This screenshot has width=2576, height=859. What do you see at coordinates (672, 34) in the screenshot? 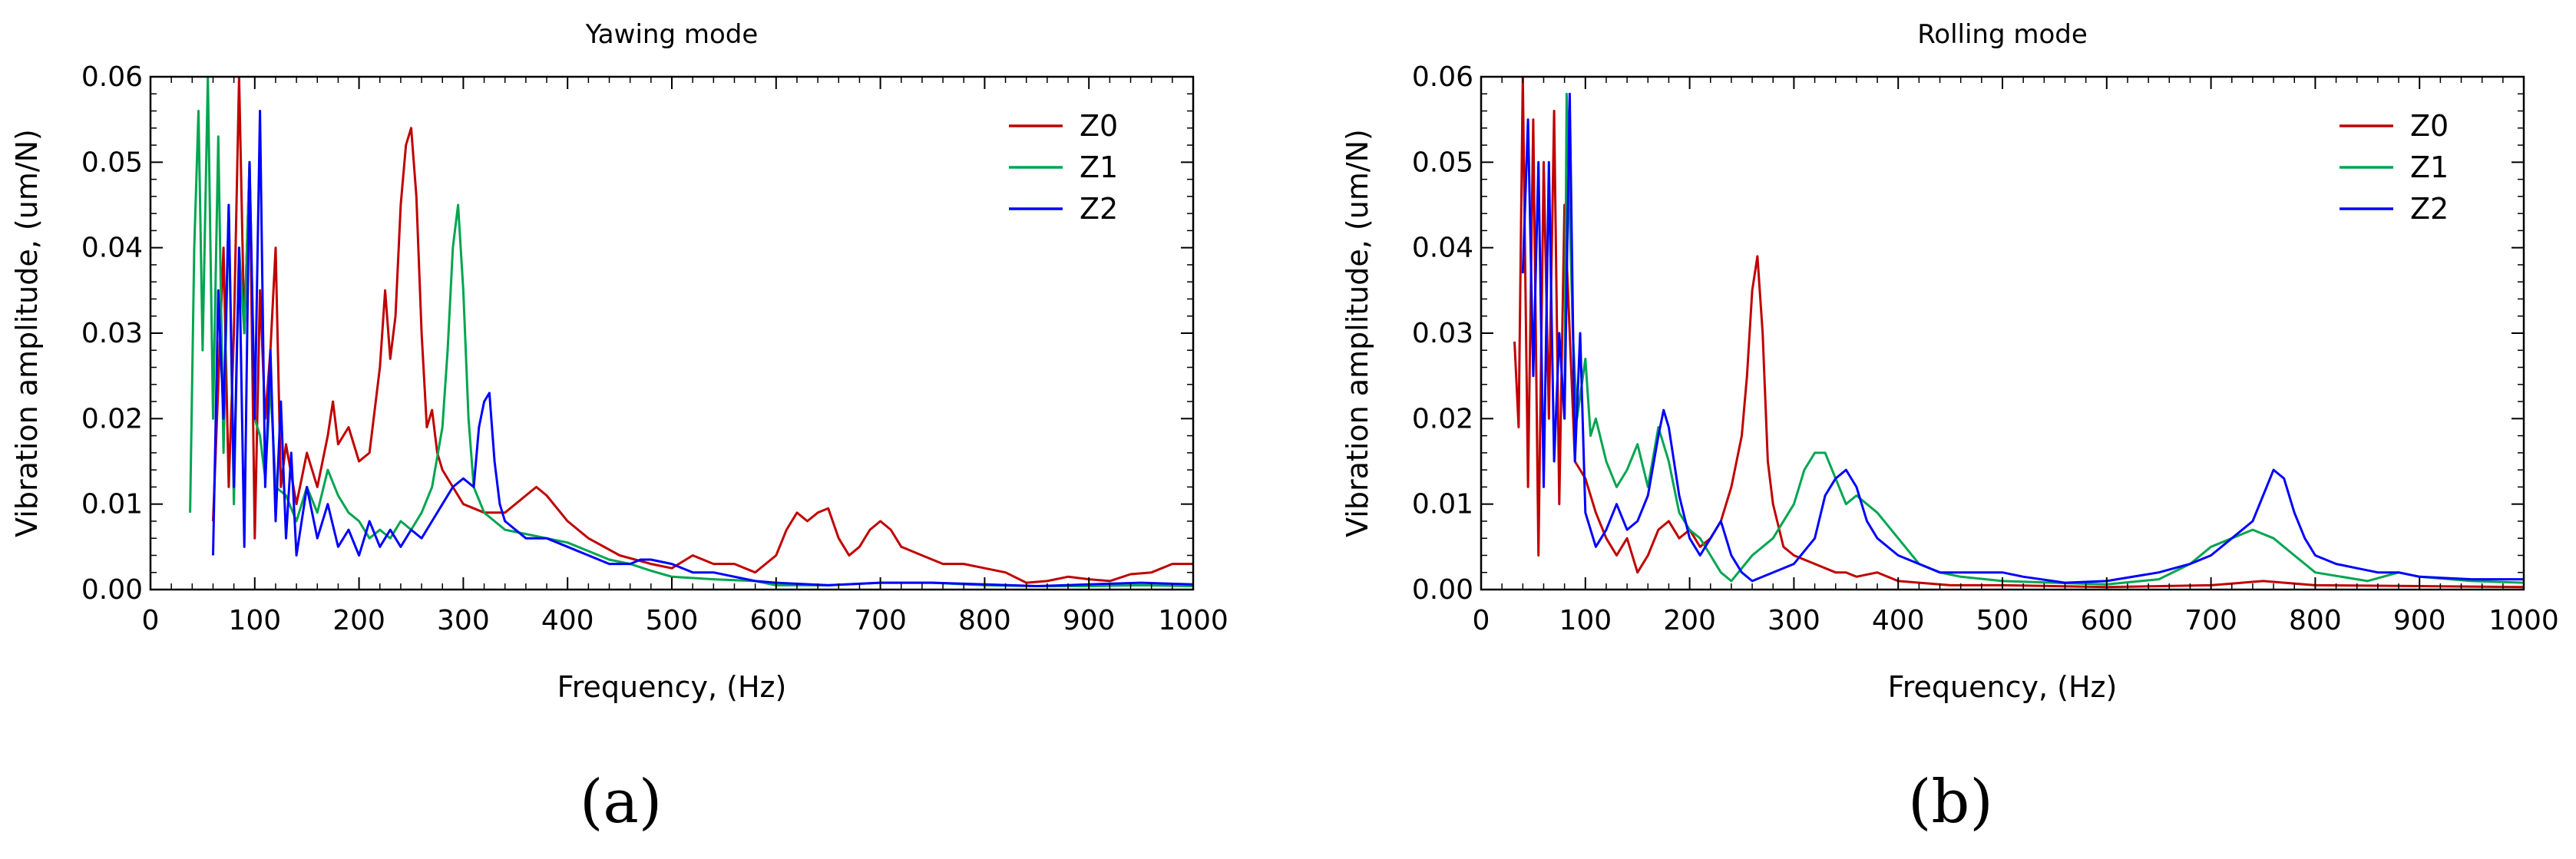
I see `chart-title: Yawing mode` at bounding box center [672, 34].